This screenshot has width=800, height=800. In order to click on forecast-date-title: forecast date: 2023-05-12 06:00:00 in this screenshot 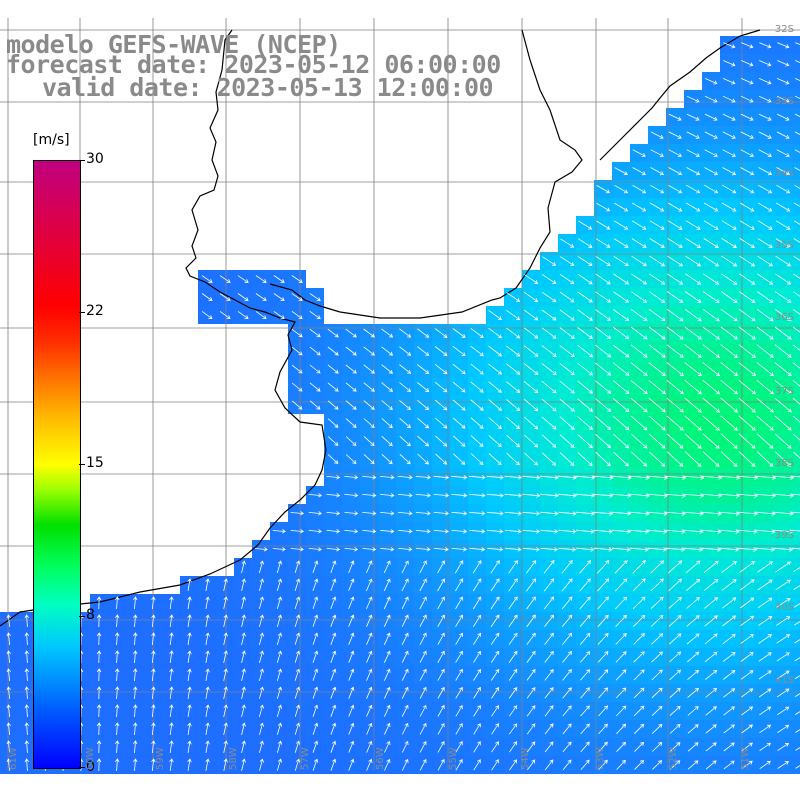, I will do `click(253, 64)`.